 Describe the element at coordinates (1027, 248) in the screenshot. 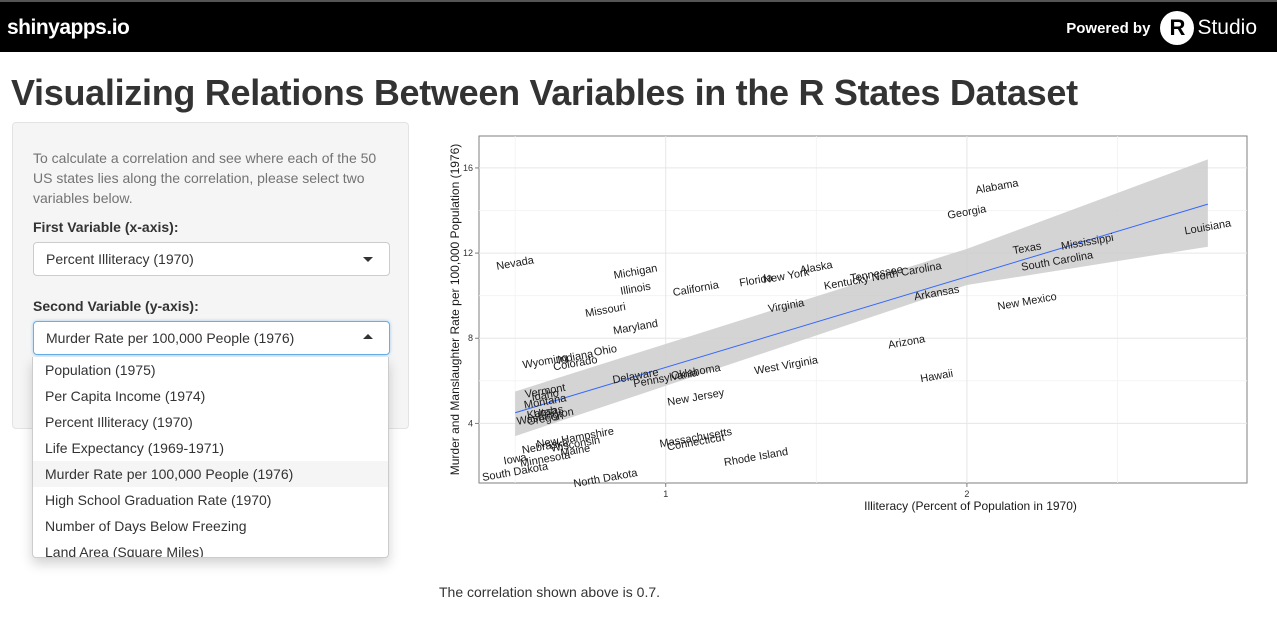

I see `point-label: Texas` at that location.